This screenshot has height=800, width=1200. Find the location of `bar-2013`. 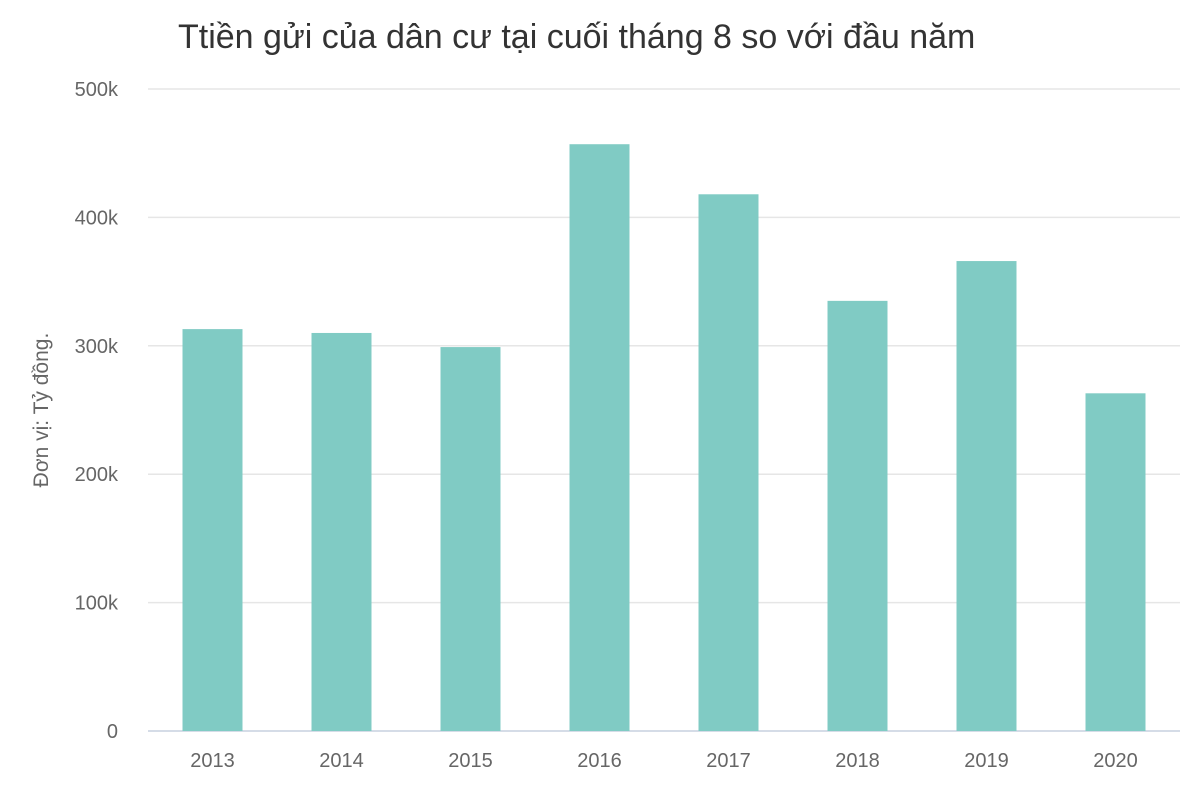

bar-2013 is located at coordinates (212, 530).